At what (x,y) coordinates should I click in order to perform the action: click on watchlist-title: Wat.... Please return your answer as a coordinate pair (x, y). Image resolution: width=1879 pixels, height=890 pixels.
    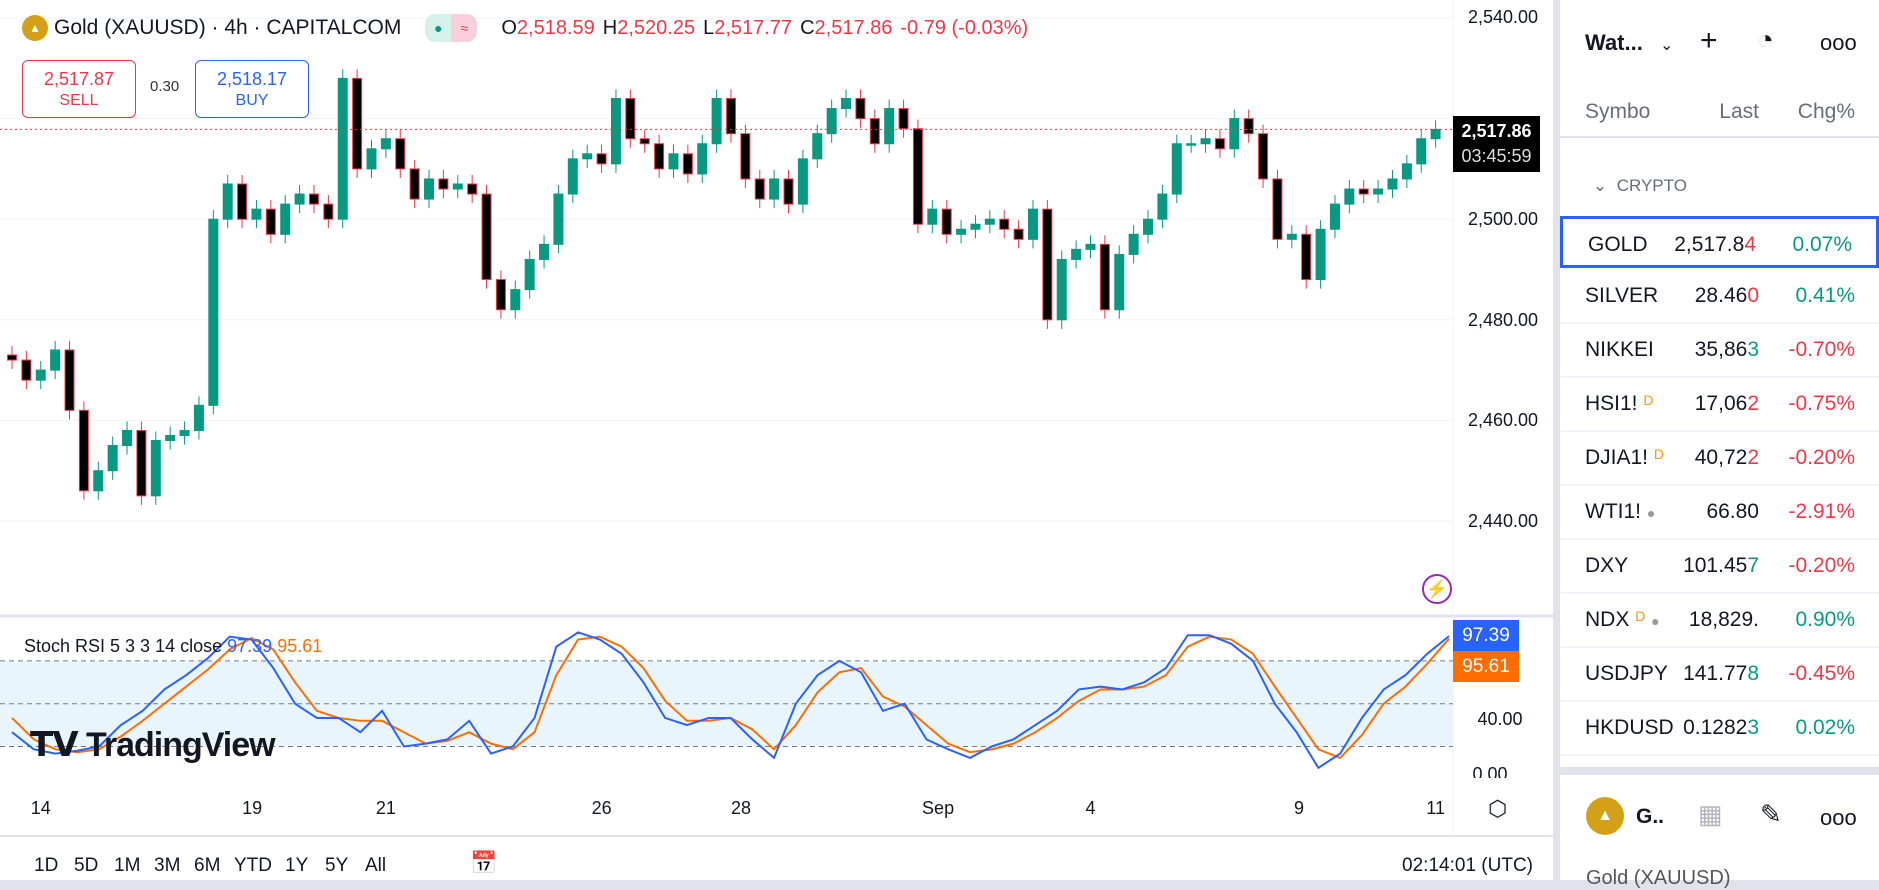
    Looking at the image, I should click on (1614, 42).